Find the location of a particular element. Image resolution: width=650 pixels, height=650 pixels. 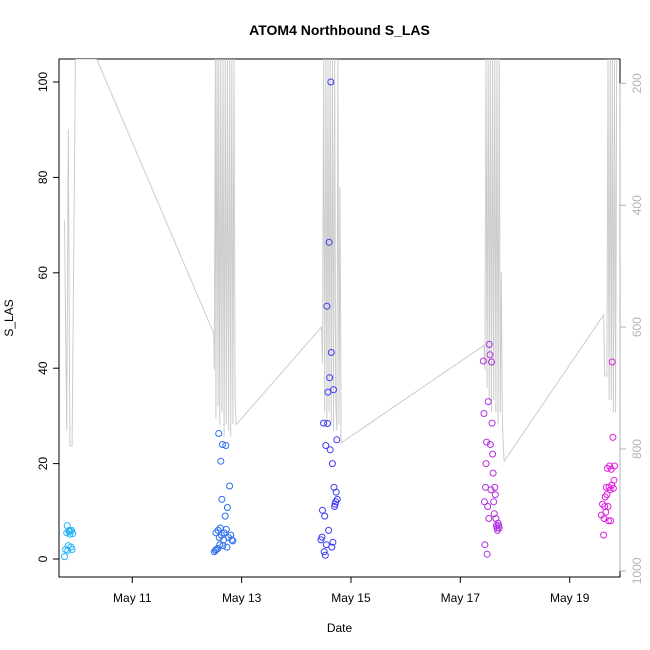

y2-tick-label-1000: 1000 is located at coordinates (637, 570).